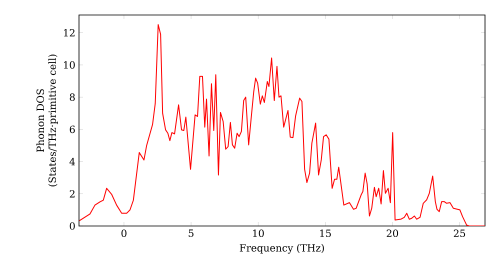 The width and height of the screenshot is (500, 280). I want to click on y-tick-label: 0, so click(72, 226).